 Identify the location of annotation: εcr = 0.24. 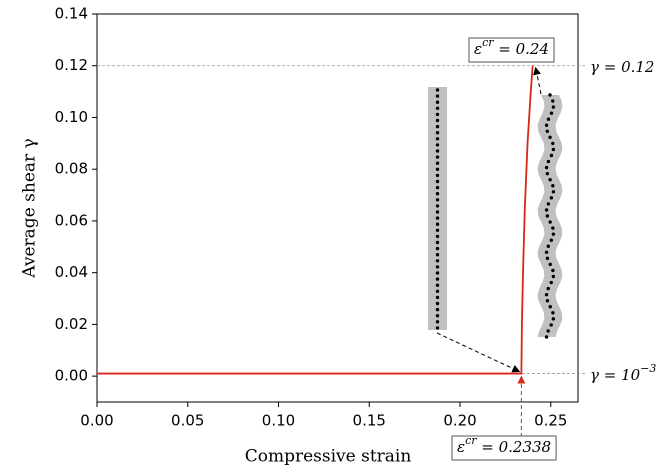
(511, 47).